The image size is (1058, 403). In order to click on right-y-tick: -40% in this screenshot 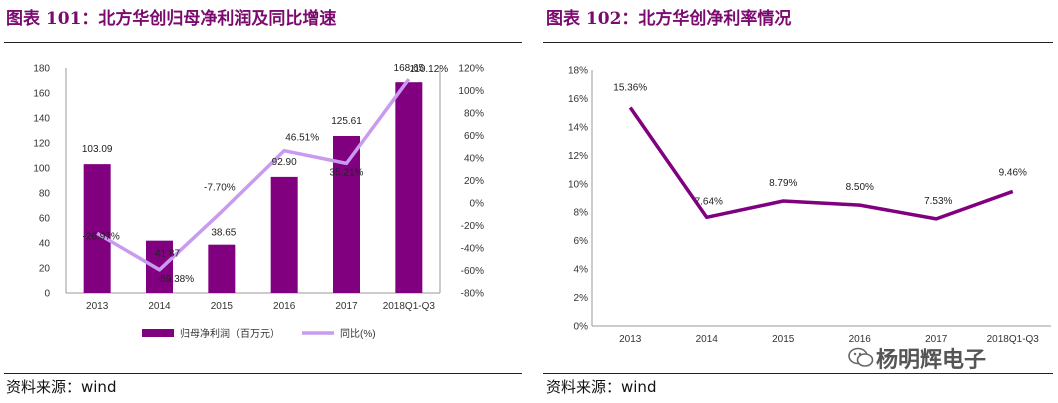, I will do `click(472, 249)`.